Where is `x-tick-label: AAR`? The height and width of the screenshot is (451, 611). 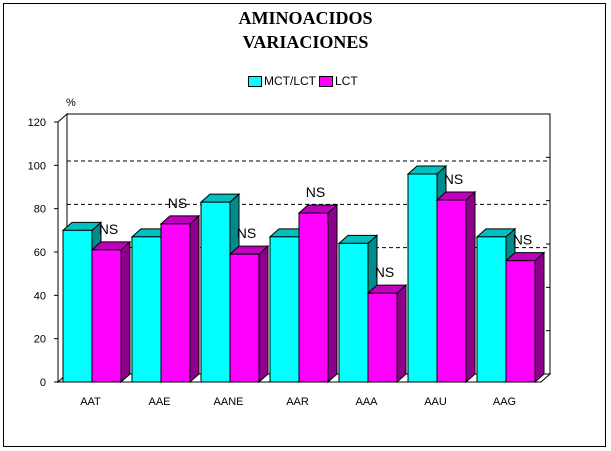
x-tick-label: AAR is located at coordinates (297, 402).